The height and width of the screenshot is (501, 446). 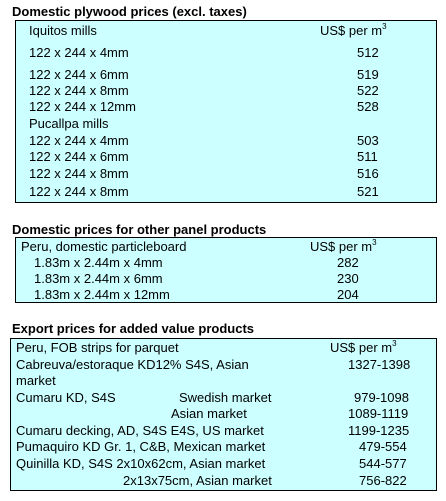 I want to click on table-row: 122 x 244 x 8mm 521, so click(x=204, y=191).